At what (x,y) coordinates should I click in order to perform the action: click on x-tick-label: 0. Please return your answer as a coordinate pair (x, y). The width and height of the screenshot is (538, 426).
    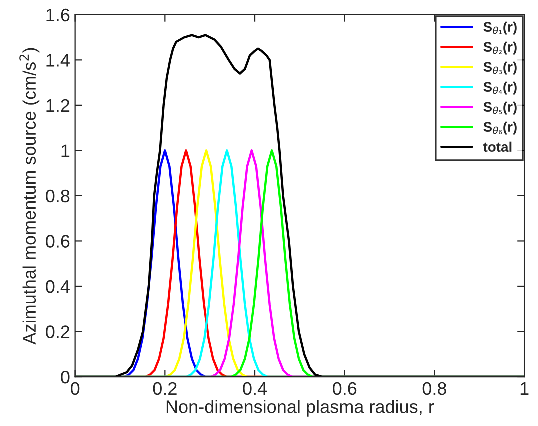
    Looking at the image, I should click on (75, 389).